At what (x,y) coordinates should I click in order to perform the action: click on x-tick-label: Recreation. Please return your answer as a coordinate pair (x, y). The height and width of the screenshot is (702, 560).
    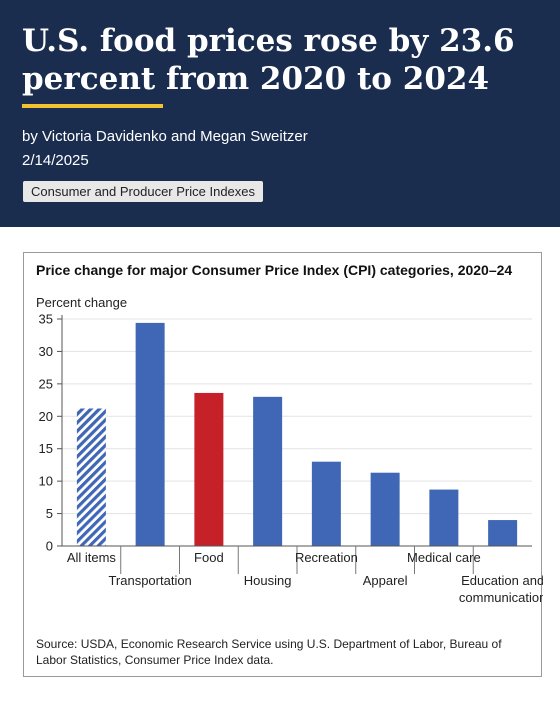
    Looking at the image, I should click on (326, 557).